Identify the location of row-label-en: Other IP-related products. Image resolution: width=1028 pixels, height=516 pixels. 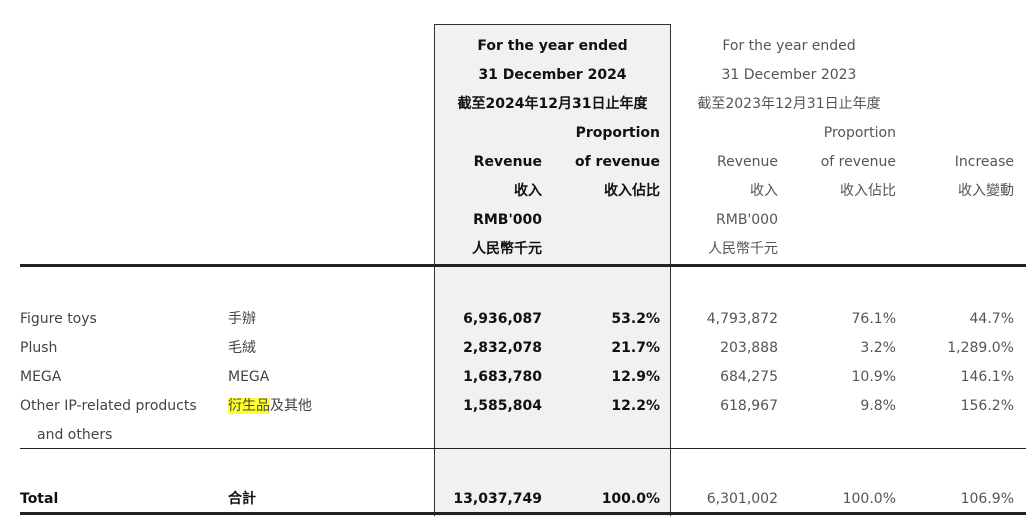
(108, 406).